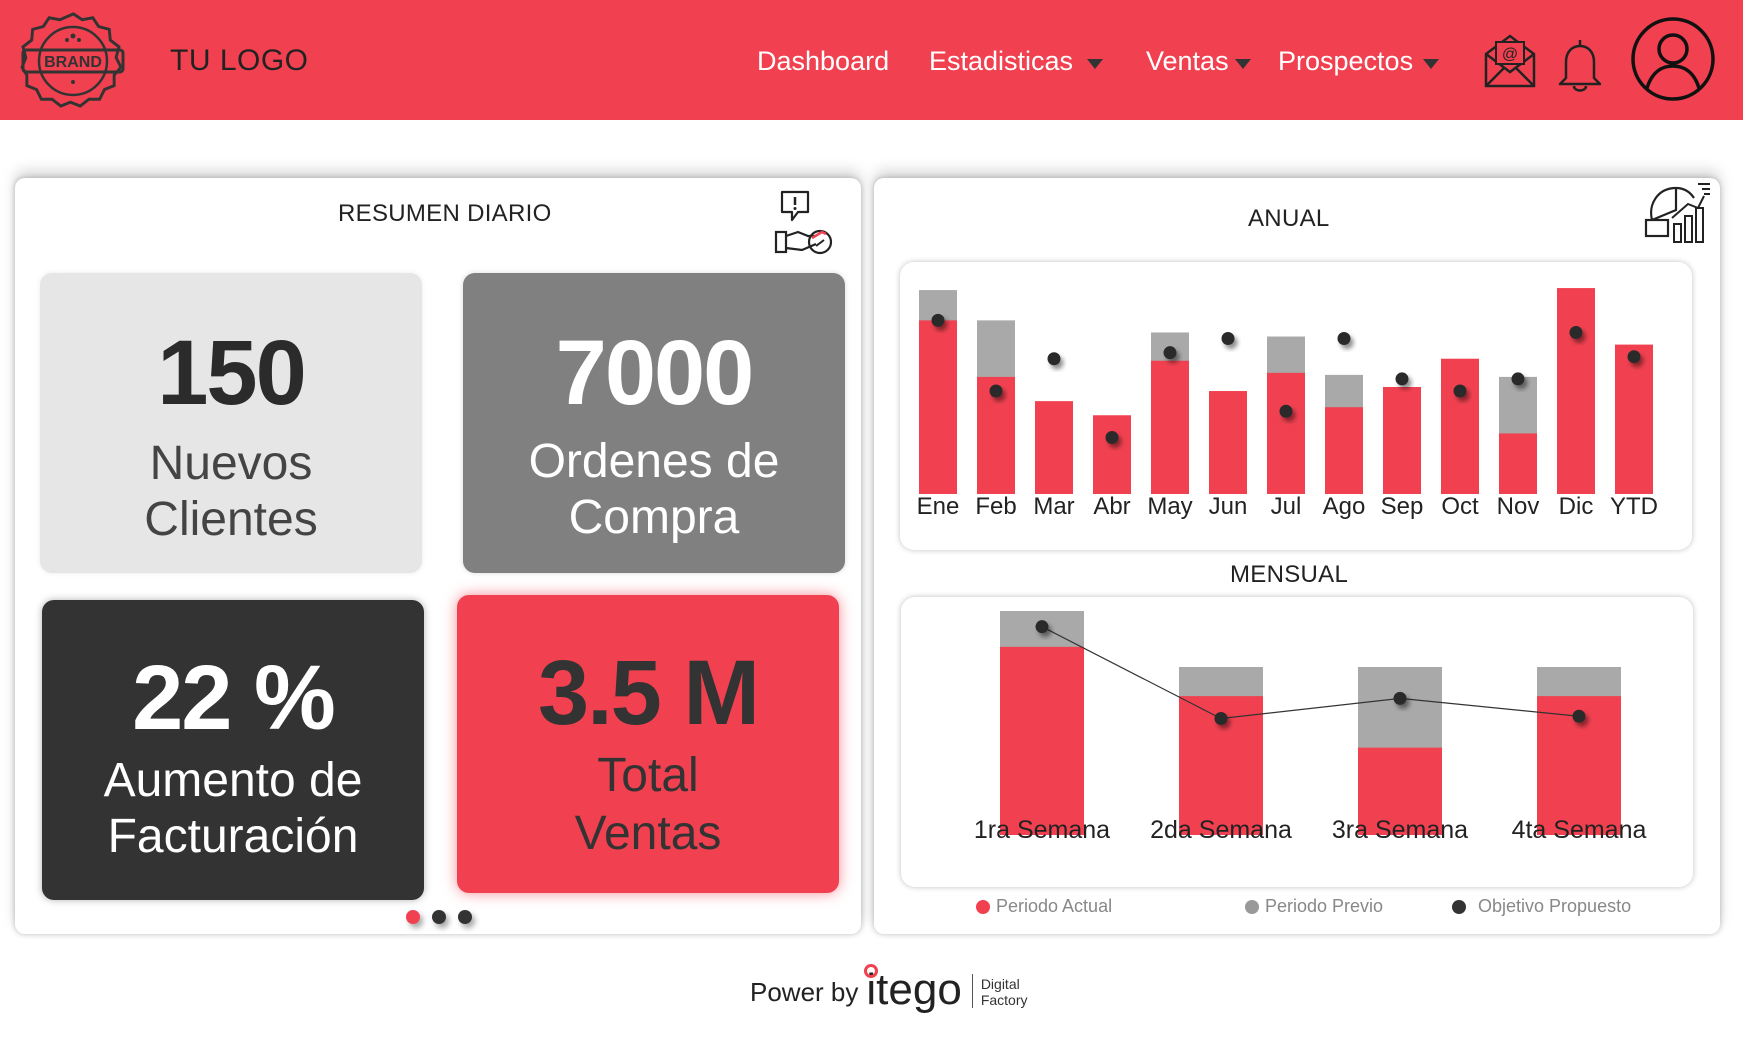 This screenshot has height=1041, width=1743. What do you see at coordinates (1169, 506) in the screenshot?
I see `x-tick-label: May` at bounding box center [1169, 506].